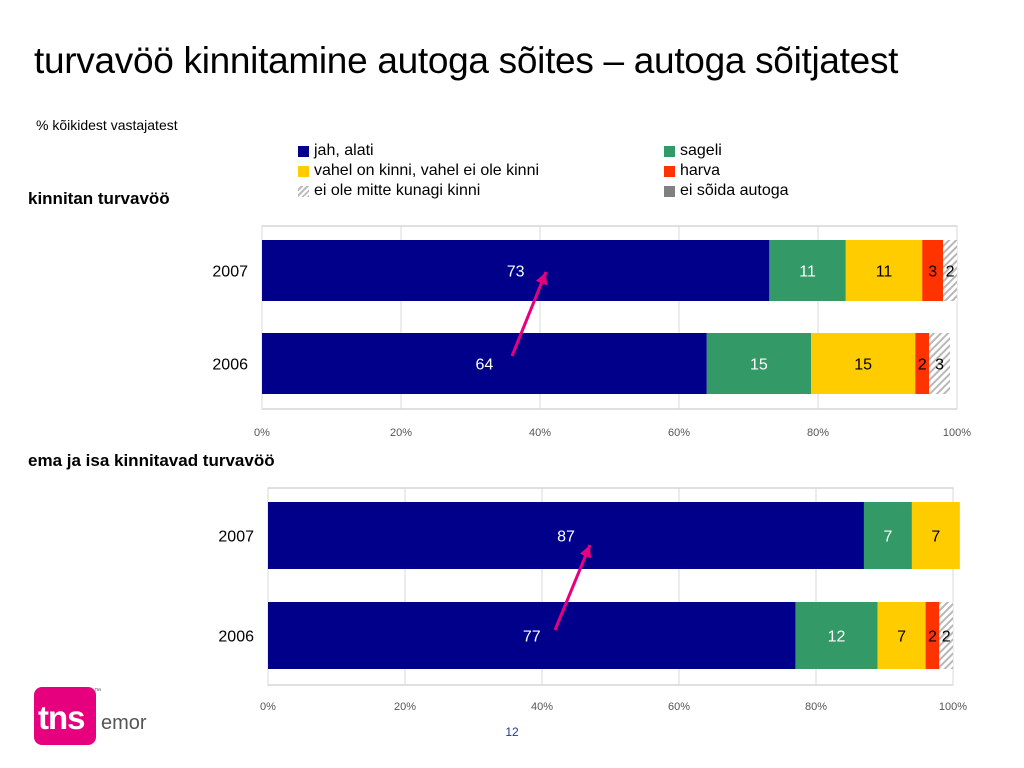  What do you see at coordinates (701, 150) in the screenshot?
I see `legend-label: sageli` at bounding box center [701, 150].